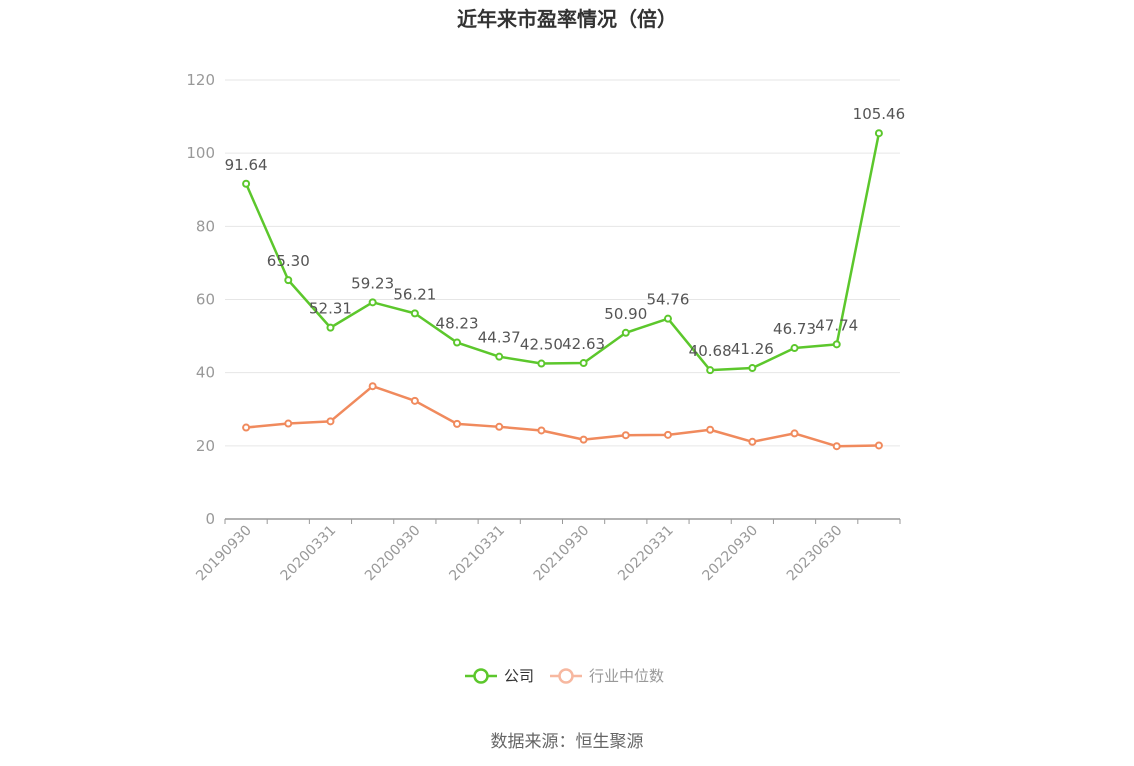 The width and height of the screenshot is (1134, 766). I want to click on x-tick-label: 20210930, so click(562, 554).